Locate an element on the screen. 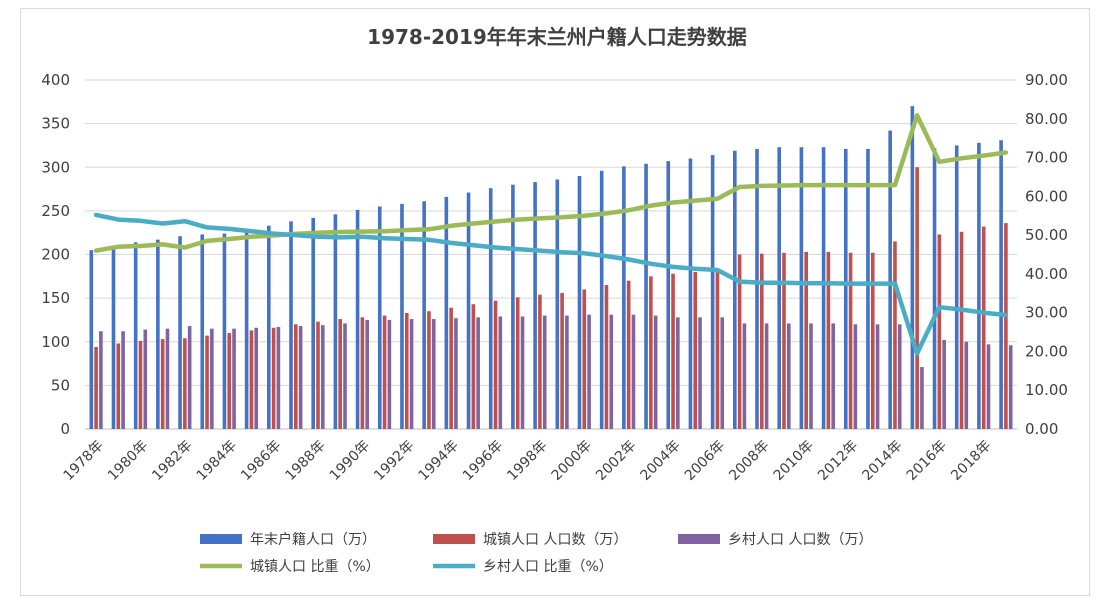 This screenshot has width=1108, height=602. x-tick-label: 2006年 is located at coordinates (705, 461).